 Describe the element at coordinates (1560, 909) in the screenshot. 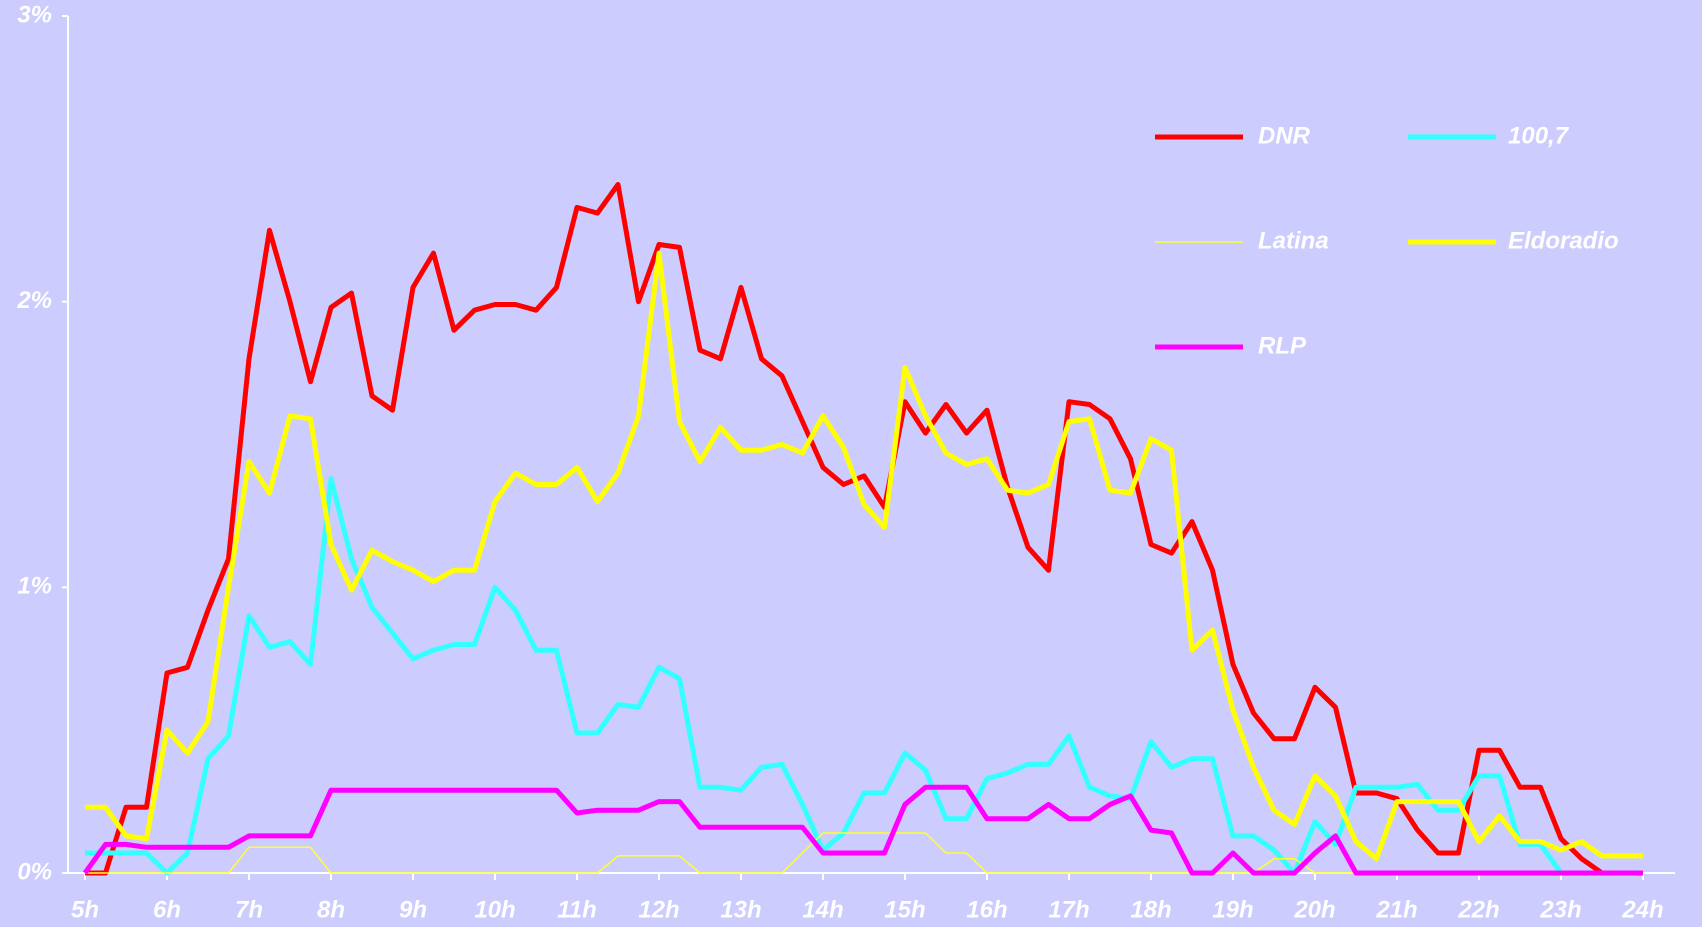

I see `x-tick-label: 23h` at that location.